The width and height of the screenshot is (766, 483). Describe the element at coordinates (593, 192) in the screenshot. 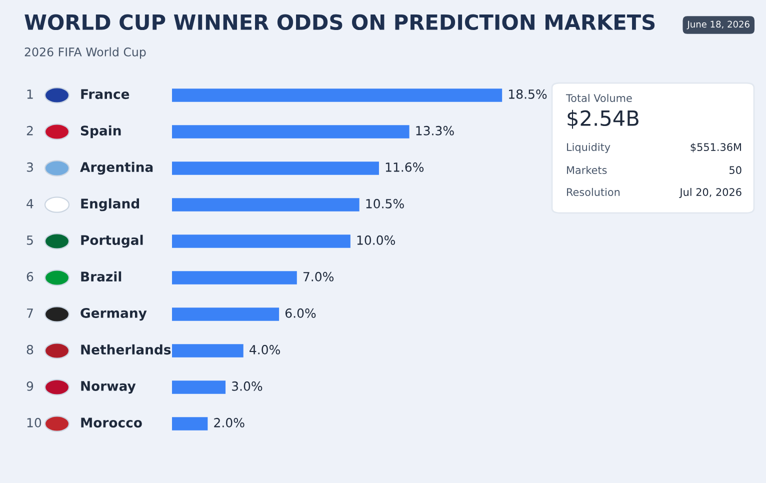

I see `text: Resolution` at that location.